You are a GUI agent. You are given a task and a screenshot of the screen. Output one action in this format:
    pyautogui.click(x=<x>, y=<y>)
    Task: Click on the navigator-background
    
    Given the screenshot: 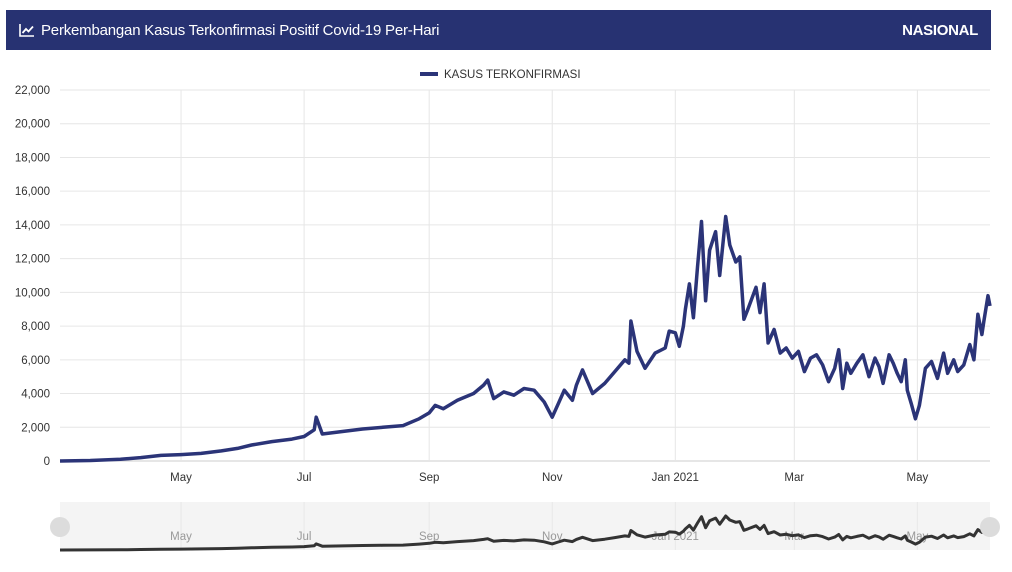 What is the action you would take?
    pyautogui.click(x=525, y=526)
    